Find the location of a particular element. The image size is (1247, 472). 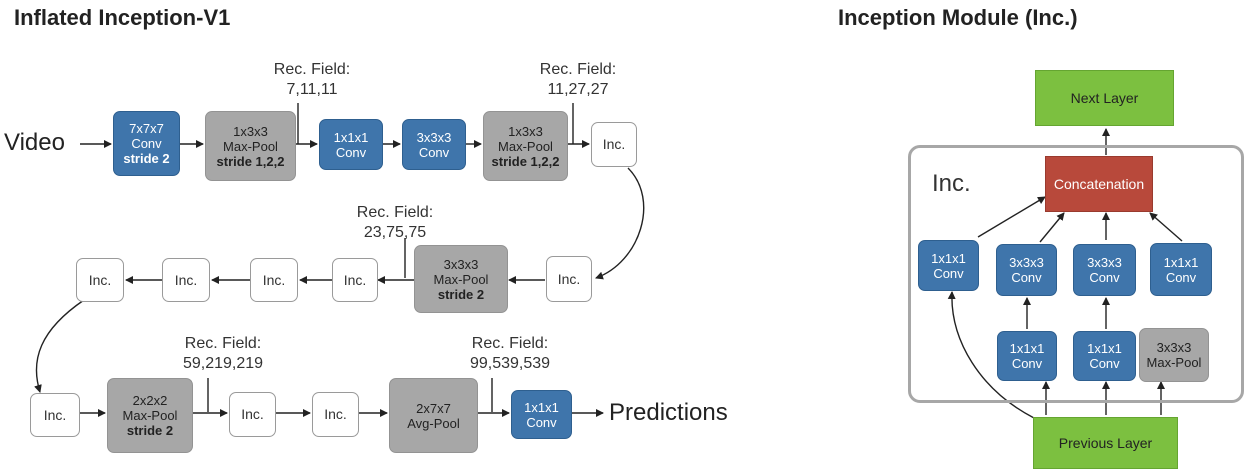

input-label: Video is located at coordinates (34, 142).